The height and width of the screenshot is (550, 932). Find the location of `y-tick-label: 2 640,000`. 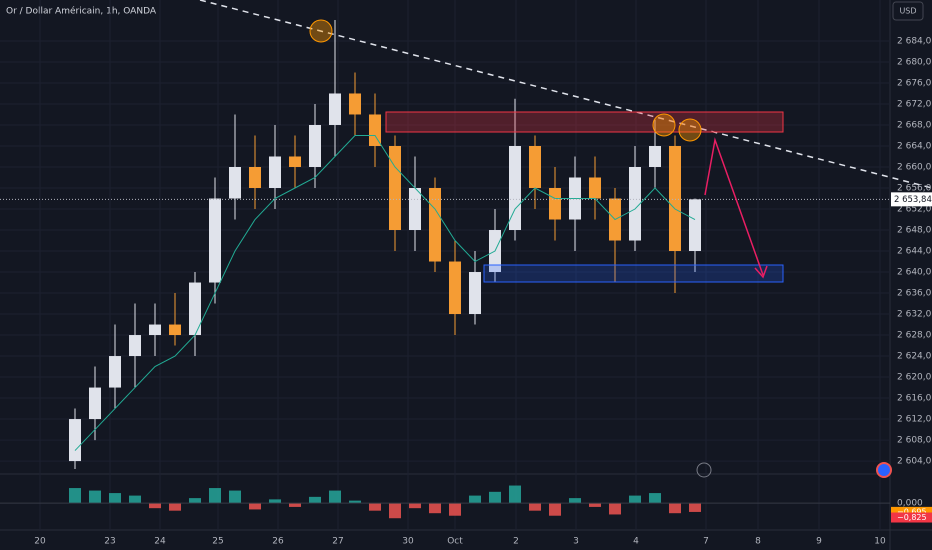

y-tick-label: 2 640,000 is located at coordinates (914, 273).